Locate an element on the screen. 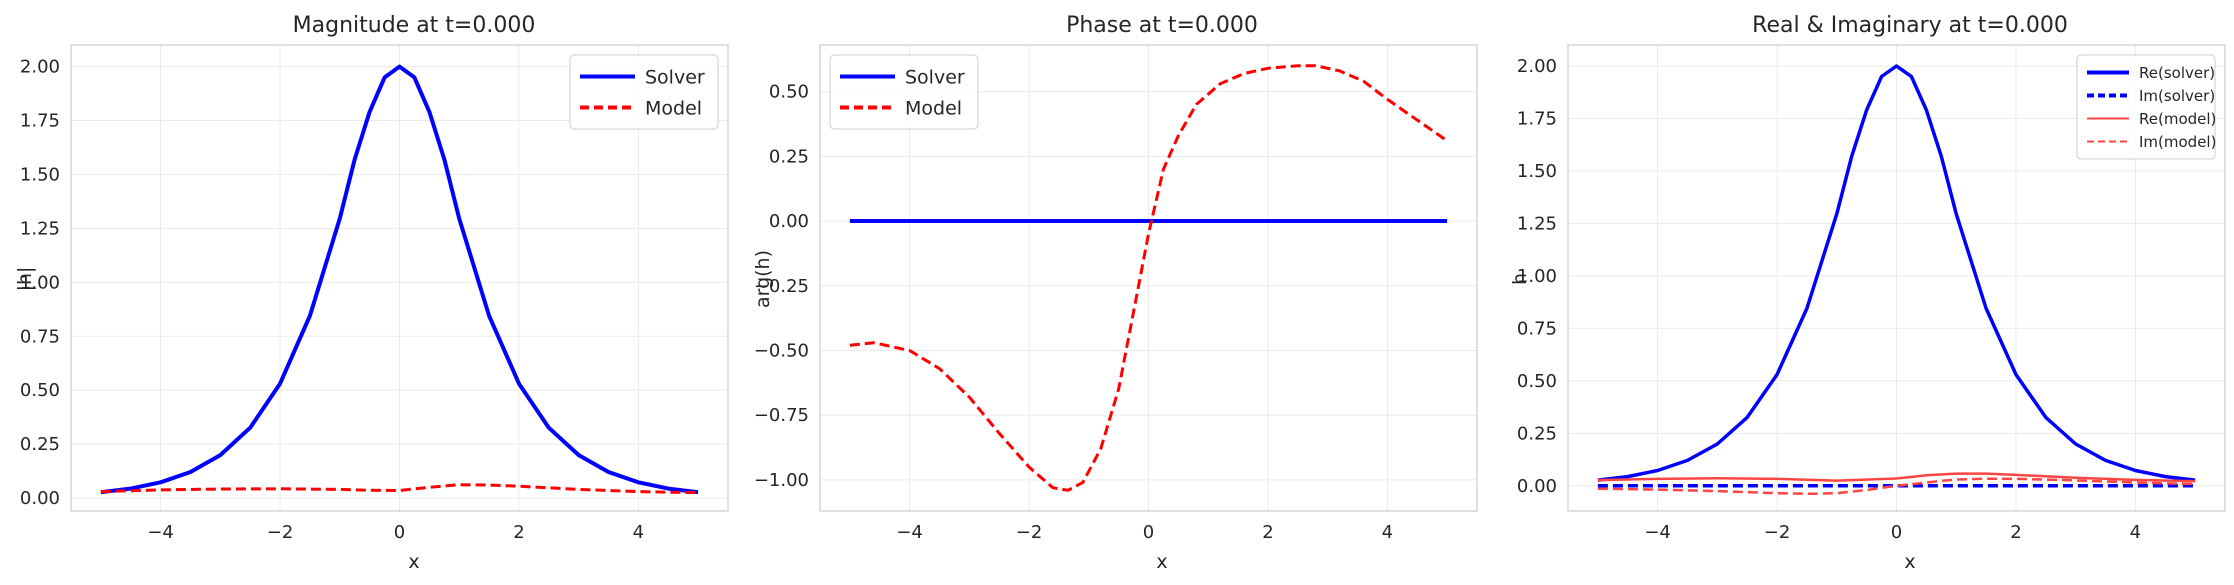  chart-title: Magnitude at t=0.000 is located at coordinates (414, 25).